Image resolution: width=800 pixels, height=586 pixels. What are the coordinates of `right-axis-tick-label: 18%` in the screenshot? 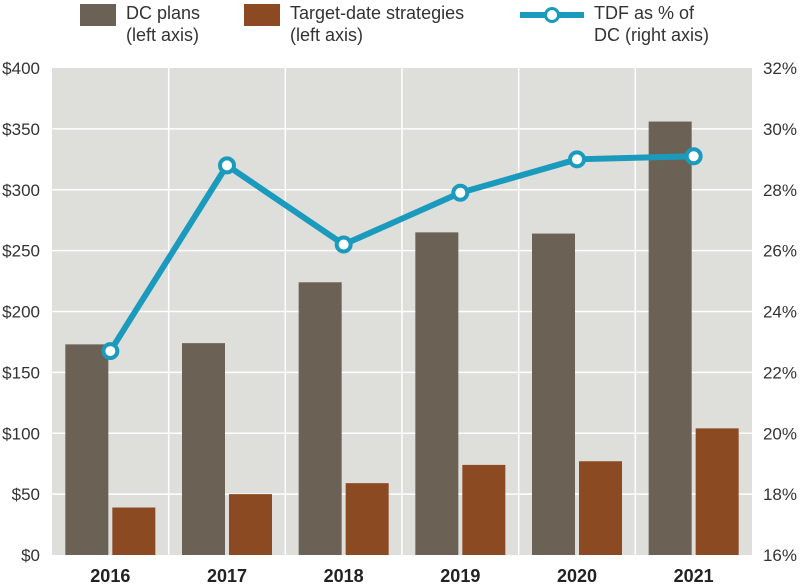 It's located at (780, 494).